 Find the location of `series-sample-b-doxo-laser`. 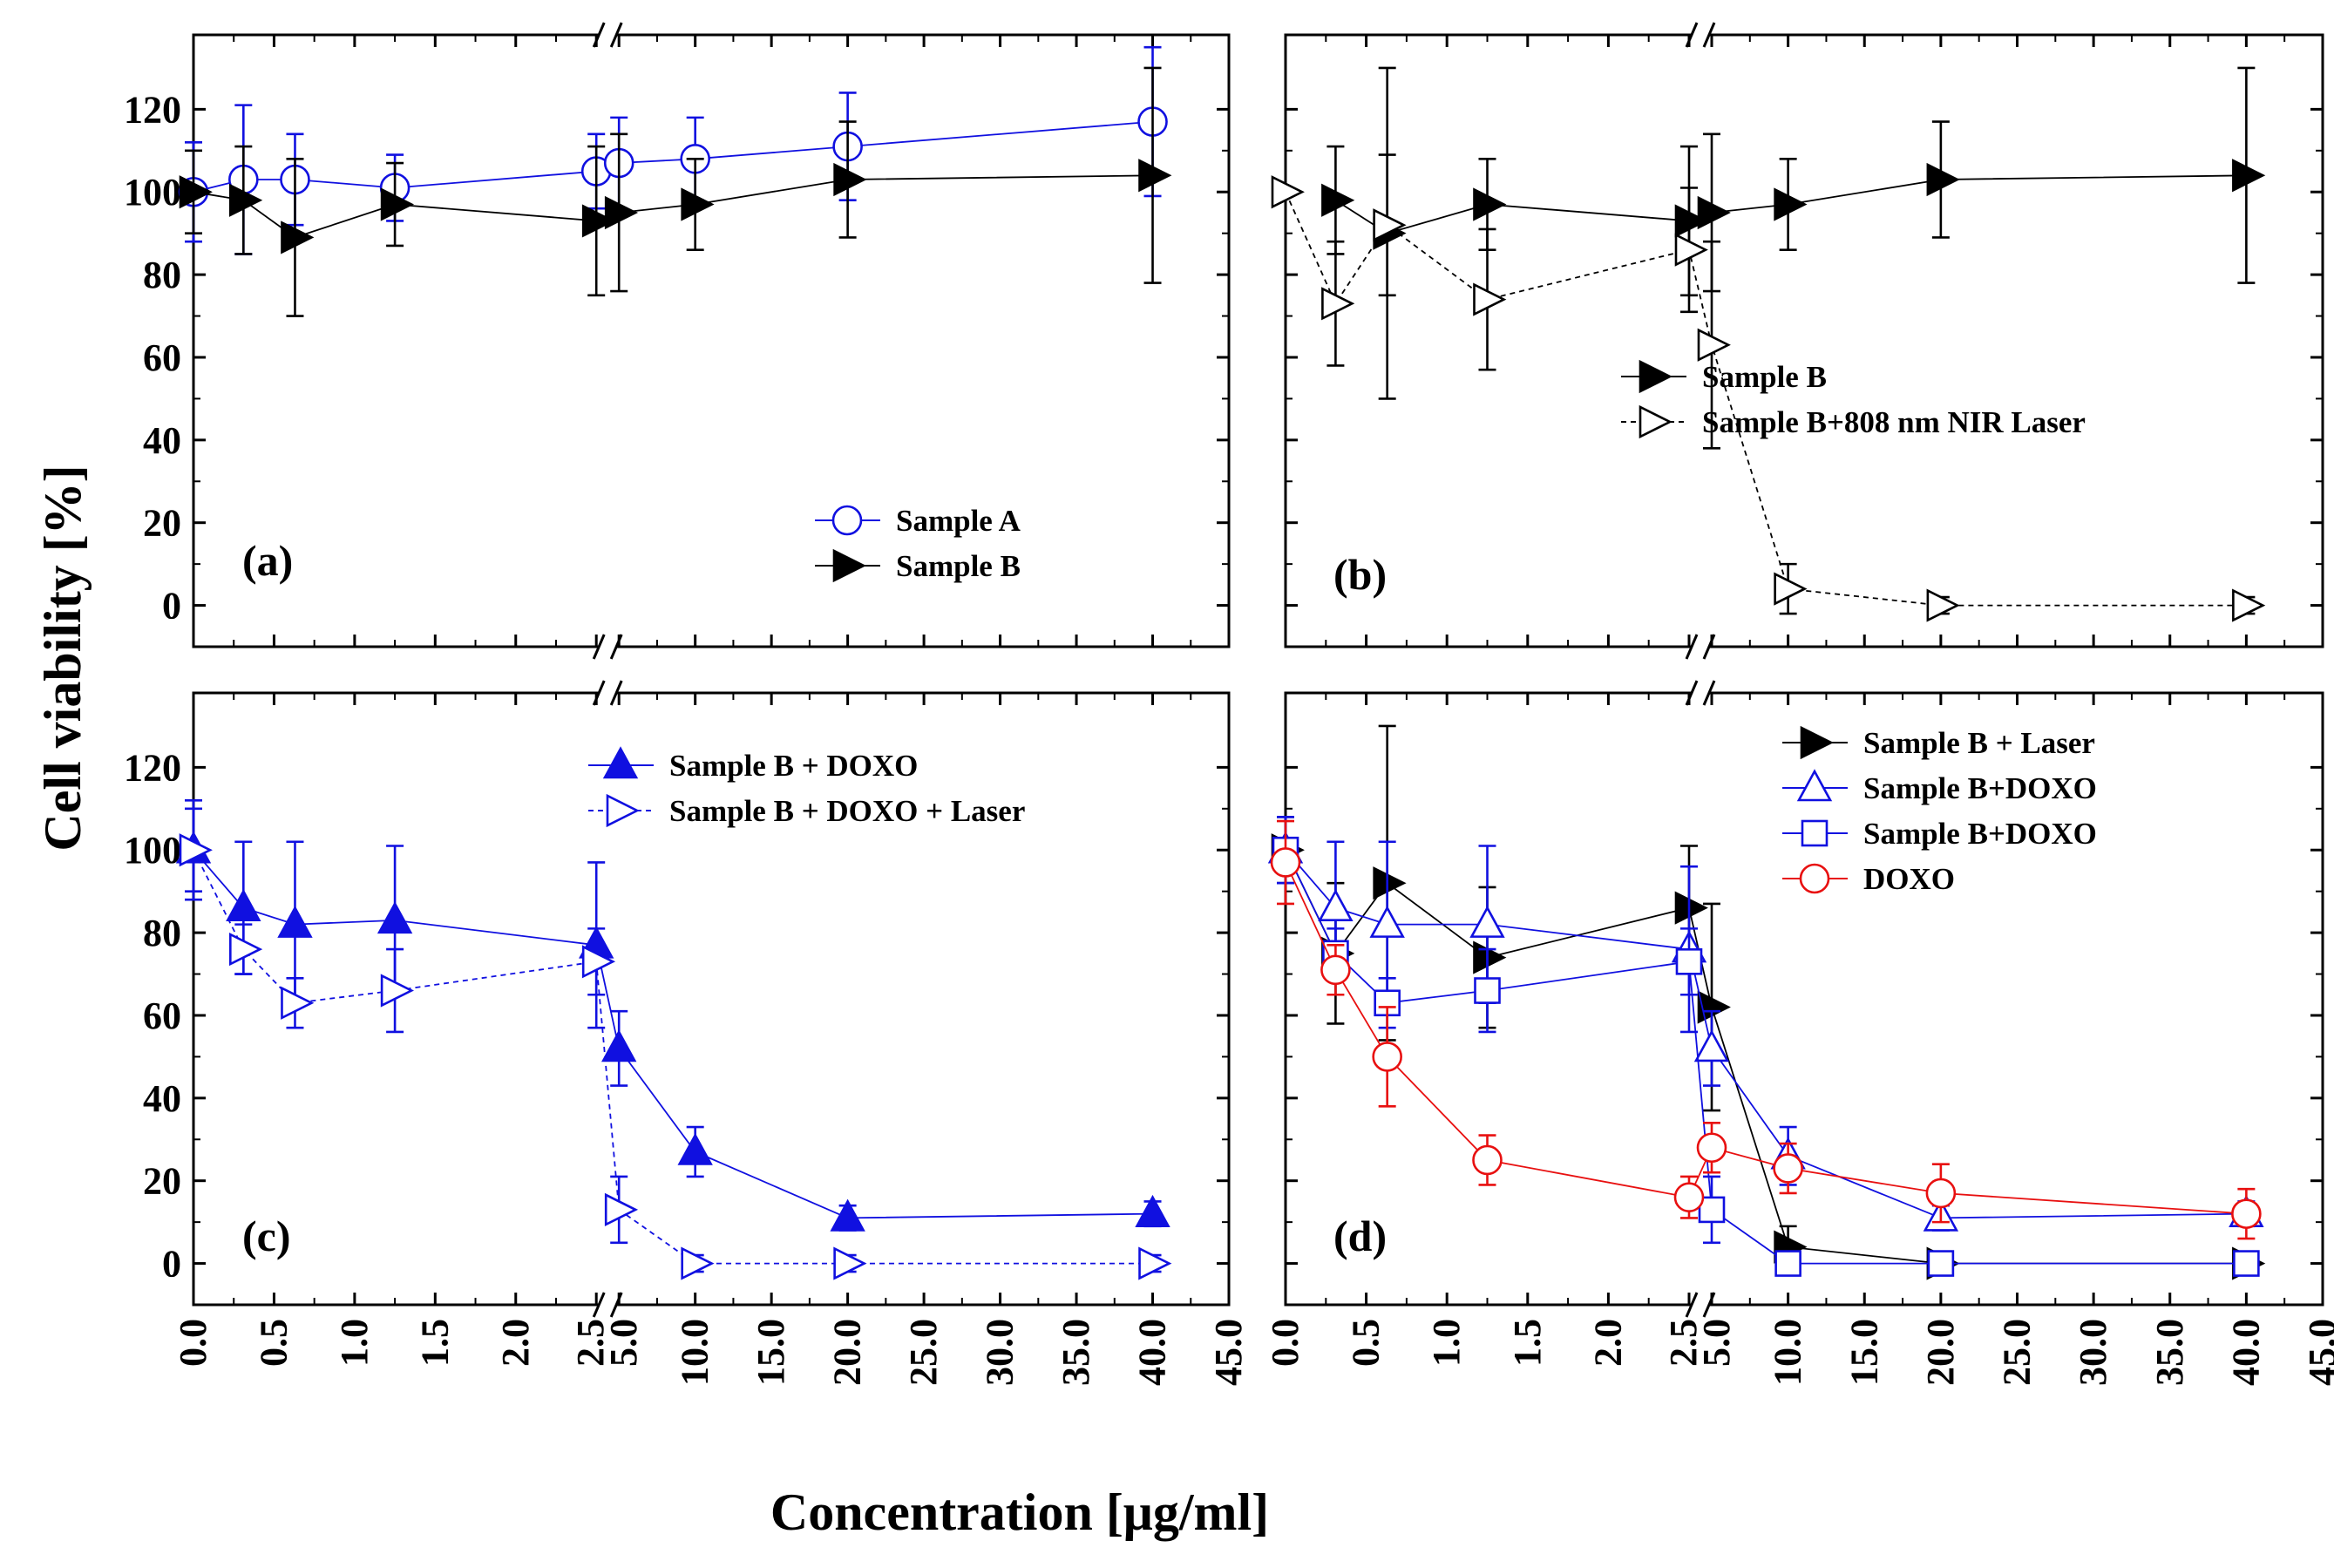

series-sample-b-doxo-laser is located at coordinates (675, 1043).